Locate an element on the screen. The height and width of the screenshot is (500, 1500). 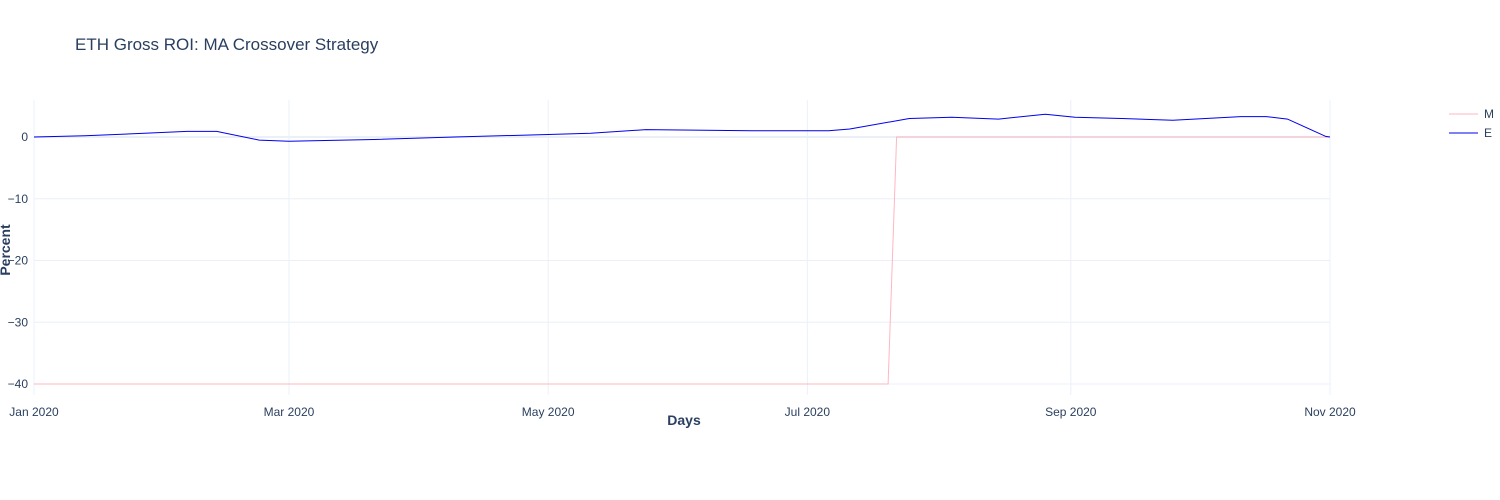
legend-label: E is located at coordinates (1488, 133).